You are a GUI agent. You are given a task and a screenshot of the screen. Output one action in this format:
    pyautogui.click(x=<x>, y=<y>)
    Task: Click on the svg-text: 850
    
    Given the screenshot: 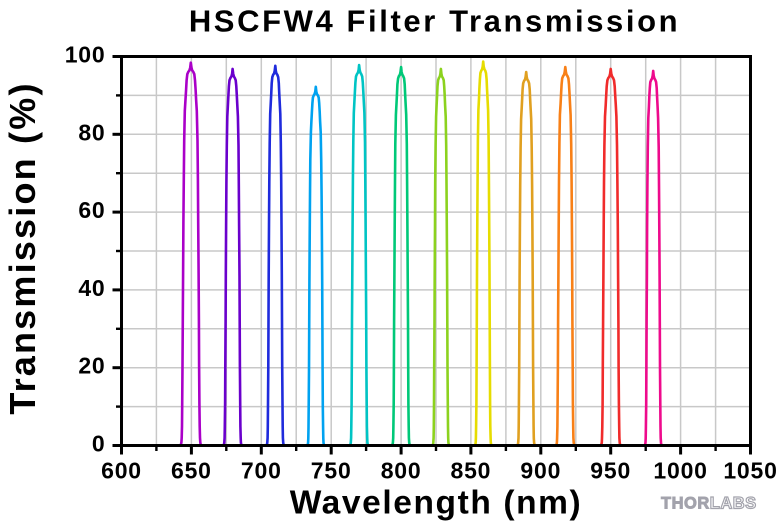 What is the action you would take?
    pyautogui.click(x=471, y=471)
    